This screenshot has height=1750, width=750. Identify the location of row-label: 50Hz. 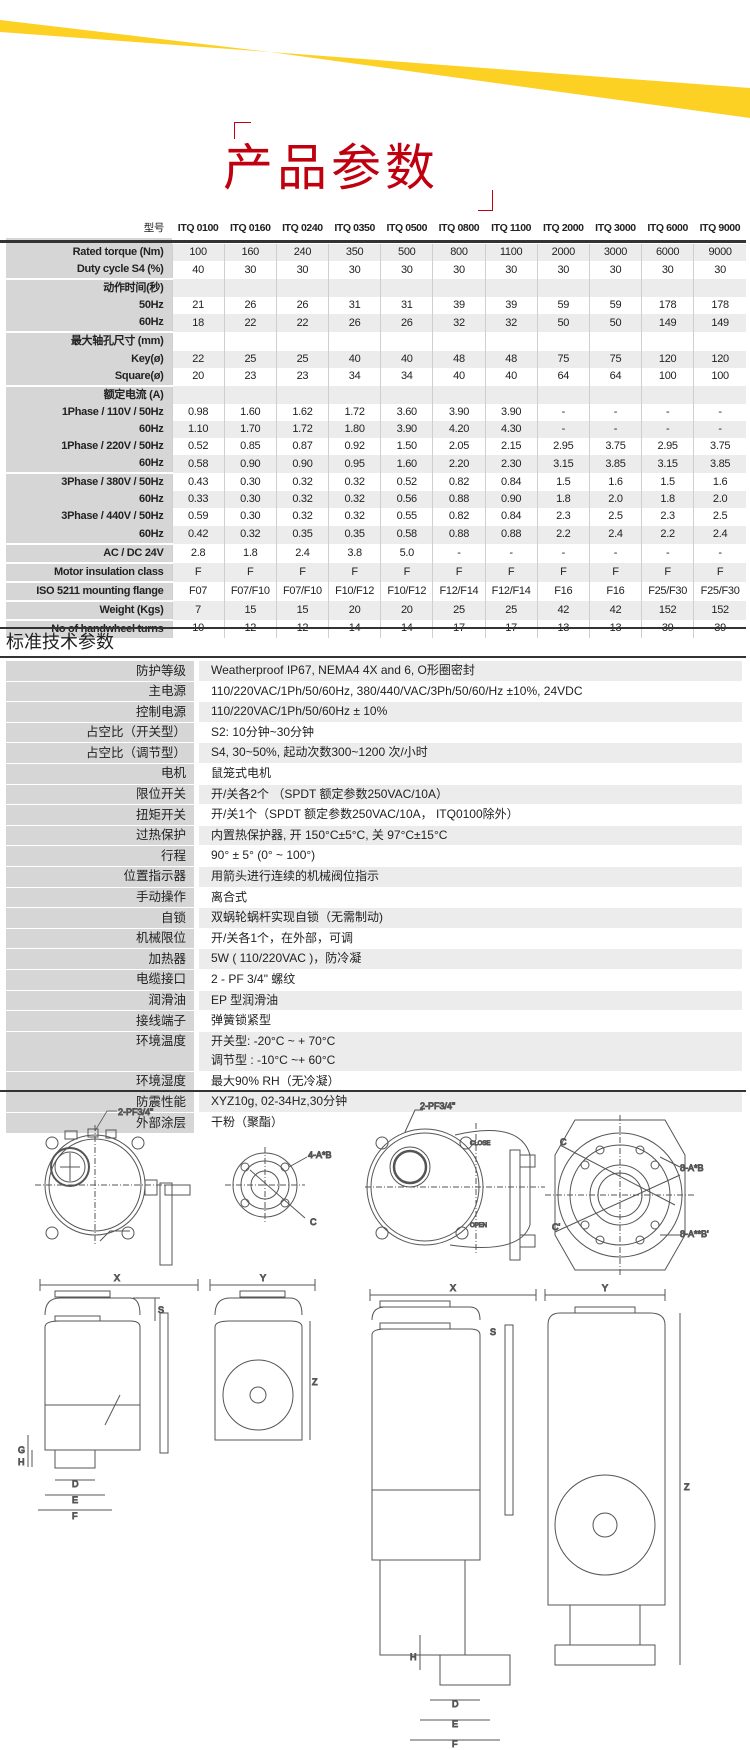
(89, 306).